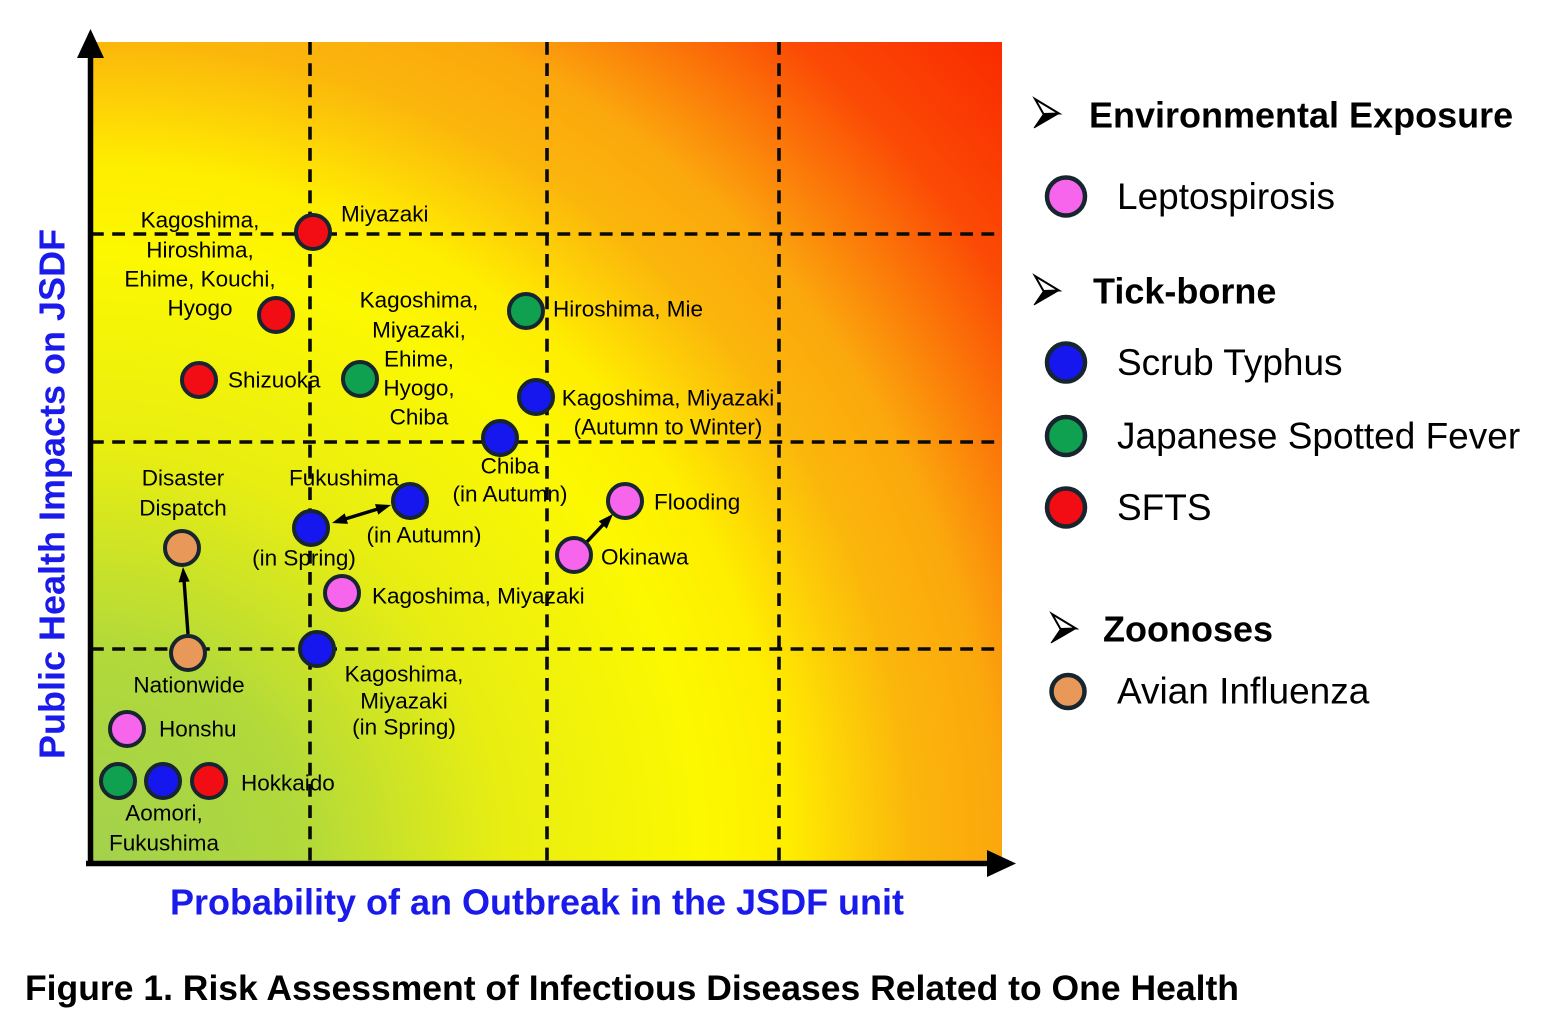 This screenshot has height=1032, width=1559. Describe the element at coordinates (199, 308) in the screenshot. I see `svg-text: Hyogo` at that location.